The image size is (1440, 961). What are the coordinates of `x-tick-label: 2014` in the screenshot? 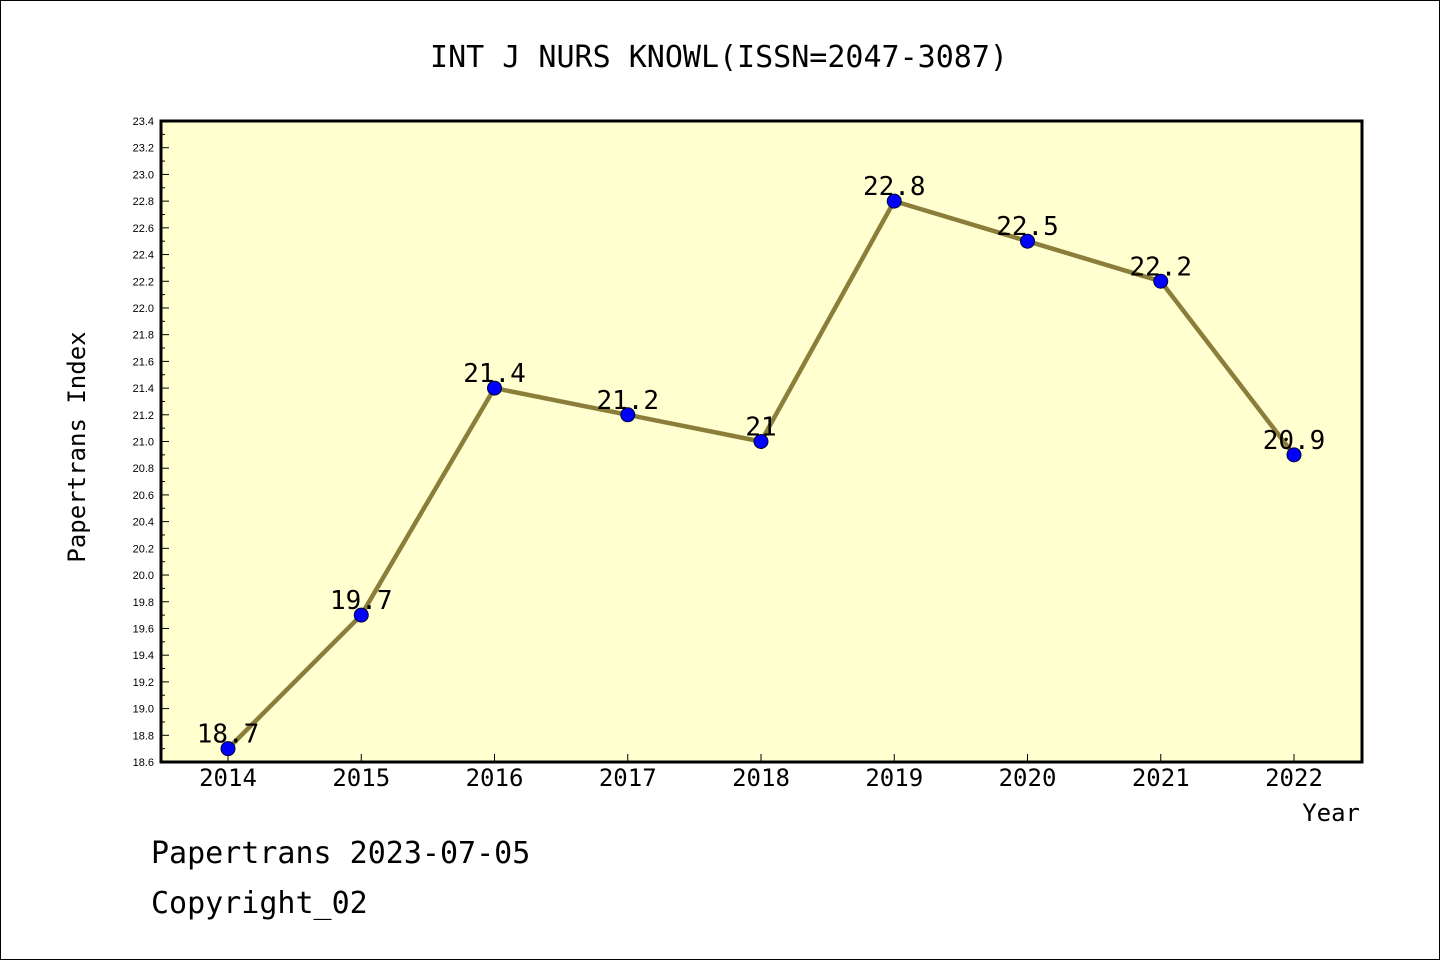 It's located at (228, 778).